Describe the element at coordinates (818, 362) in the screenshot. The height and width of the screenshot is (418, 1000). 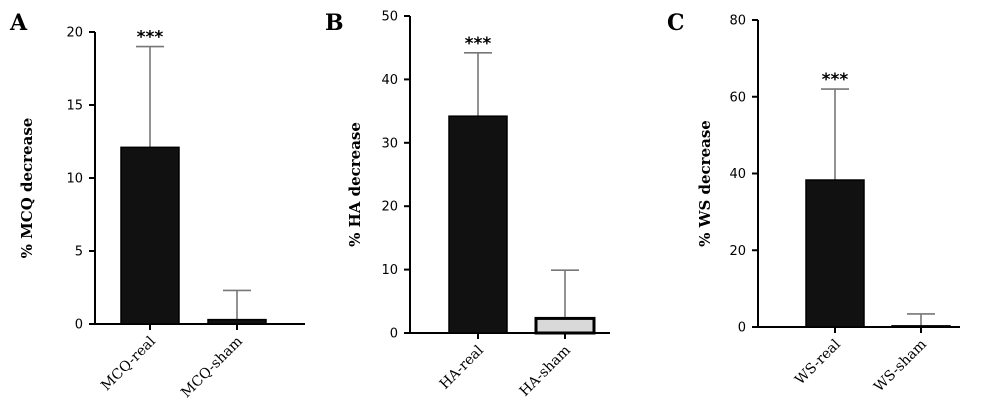
I see `x-tick-label: WS-real` at that location.